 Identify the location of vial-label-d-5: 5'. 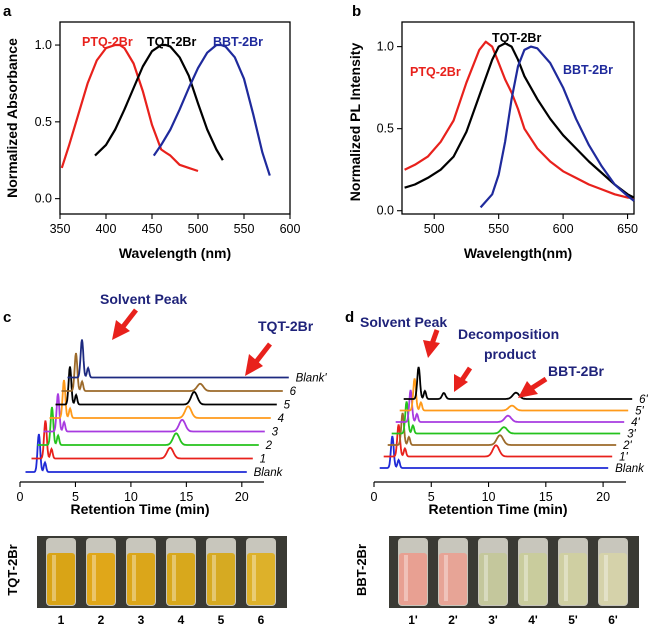
(573, 620).